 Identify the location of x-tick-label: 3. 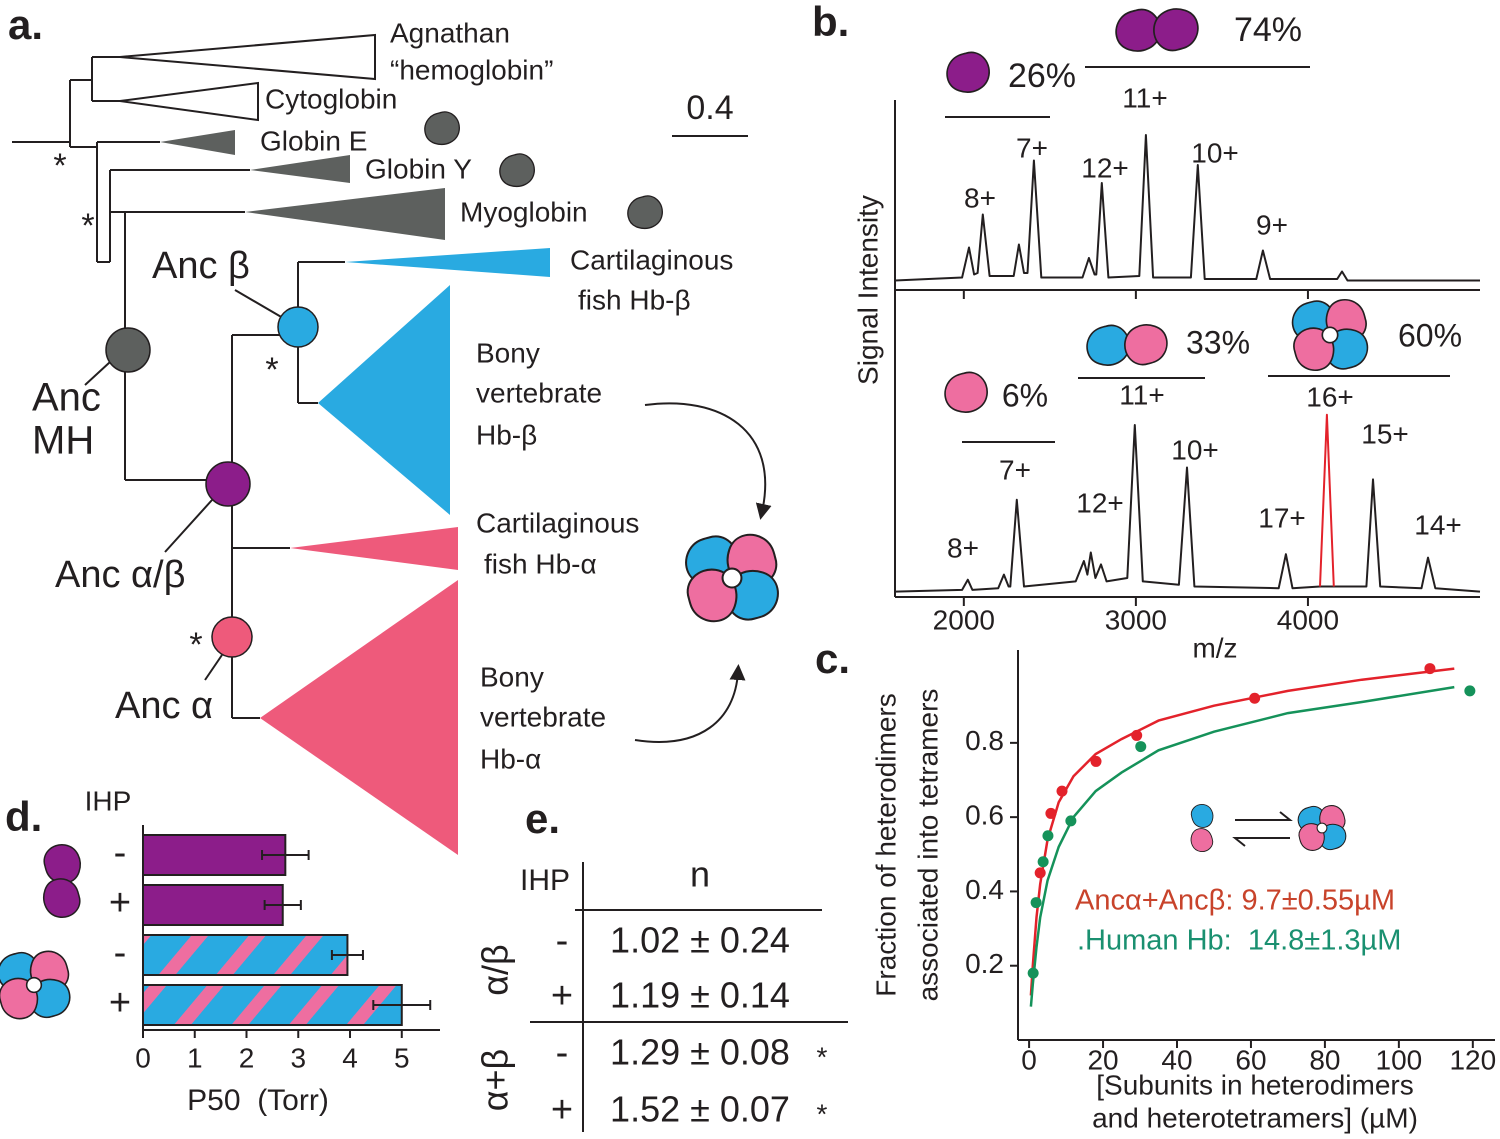
(298, 1057).